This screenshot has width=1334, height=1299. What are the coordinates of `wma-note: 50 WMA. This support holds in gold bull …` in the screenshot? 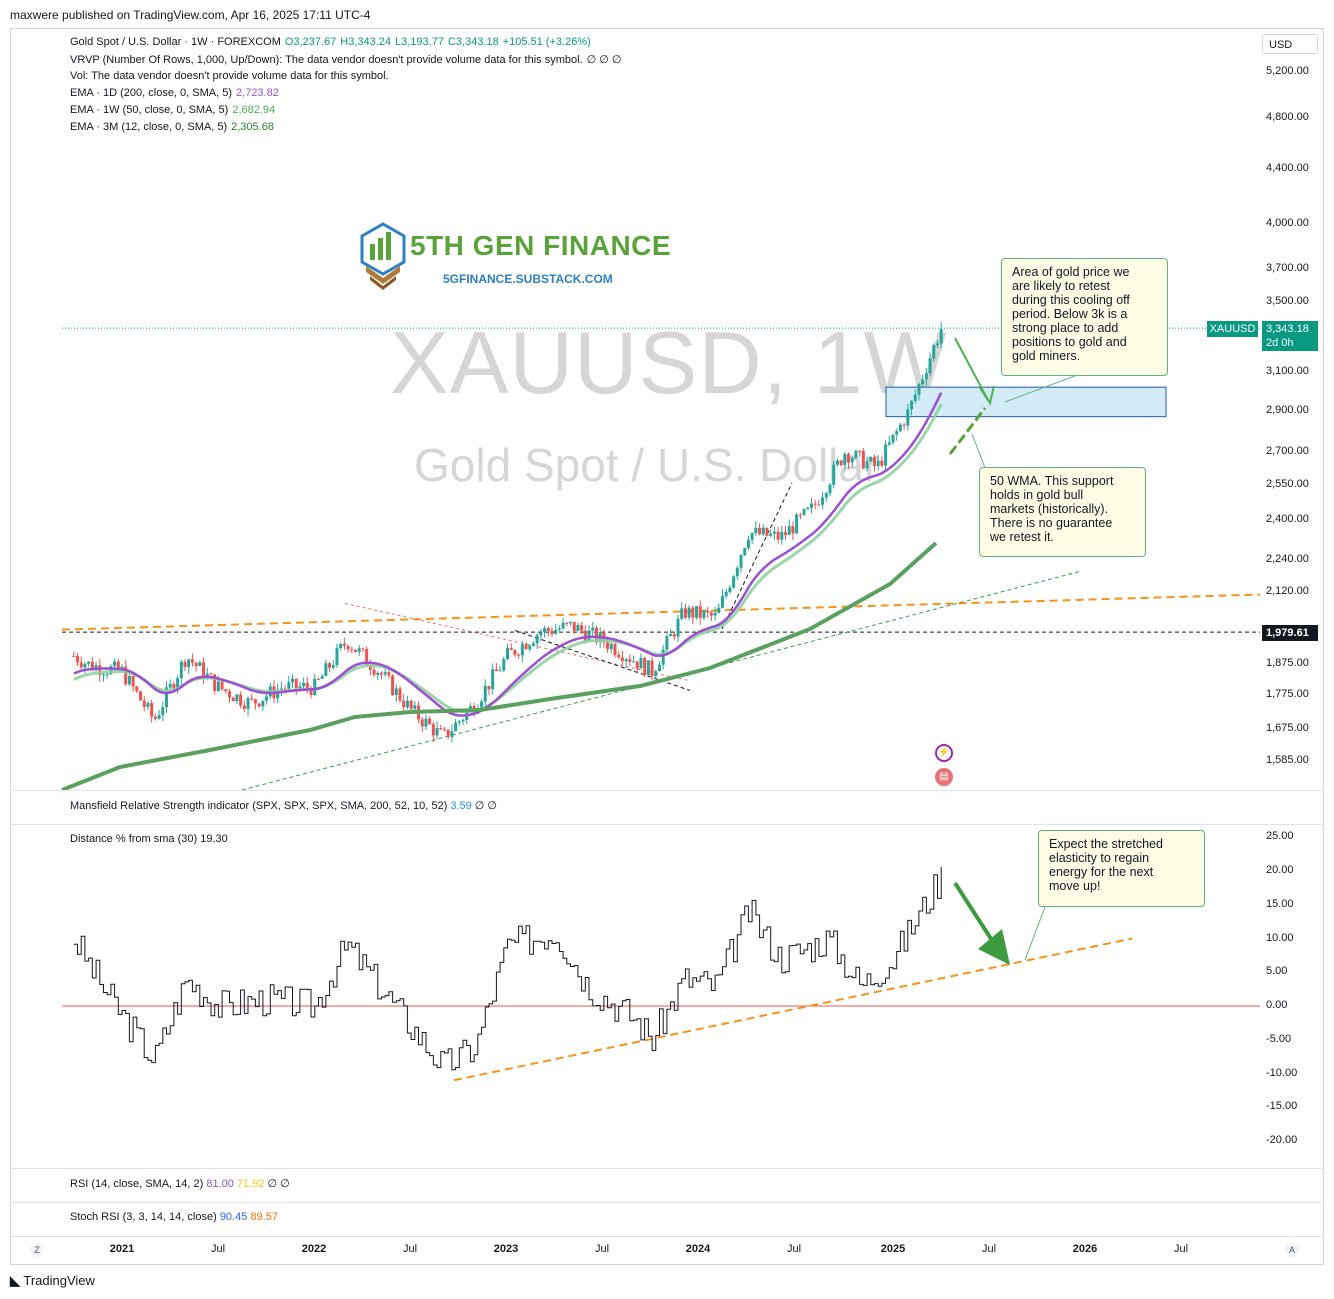 It's located at (1062, 512).